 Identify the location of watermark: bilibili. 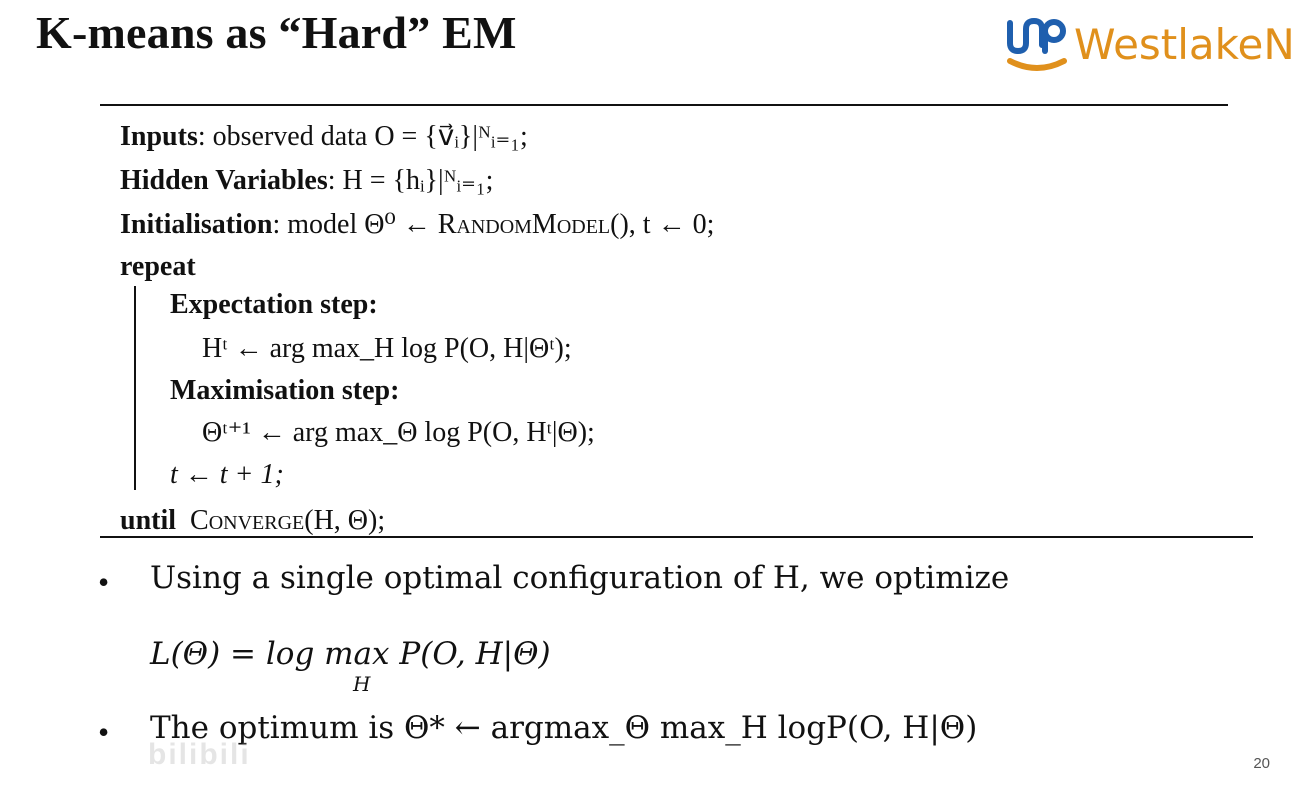
(199, 754).